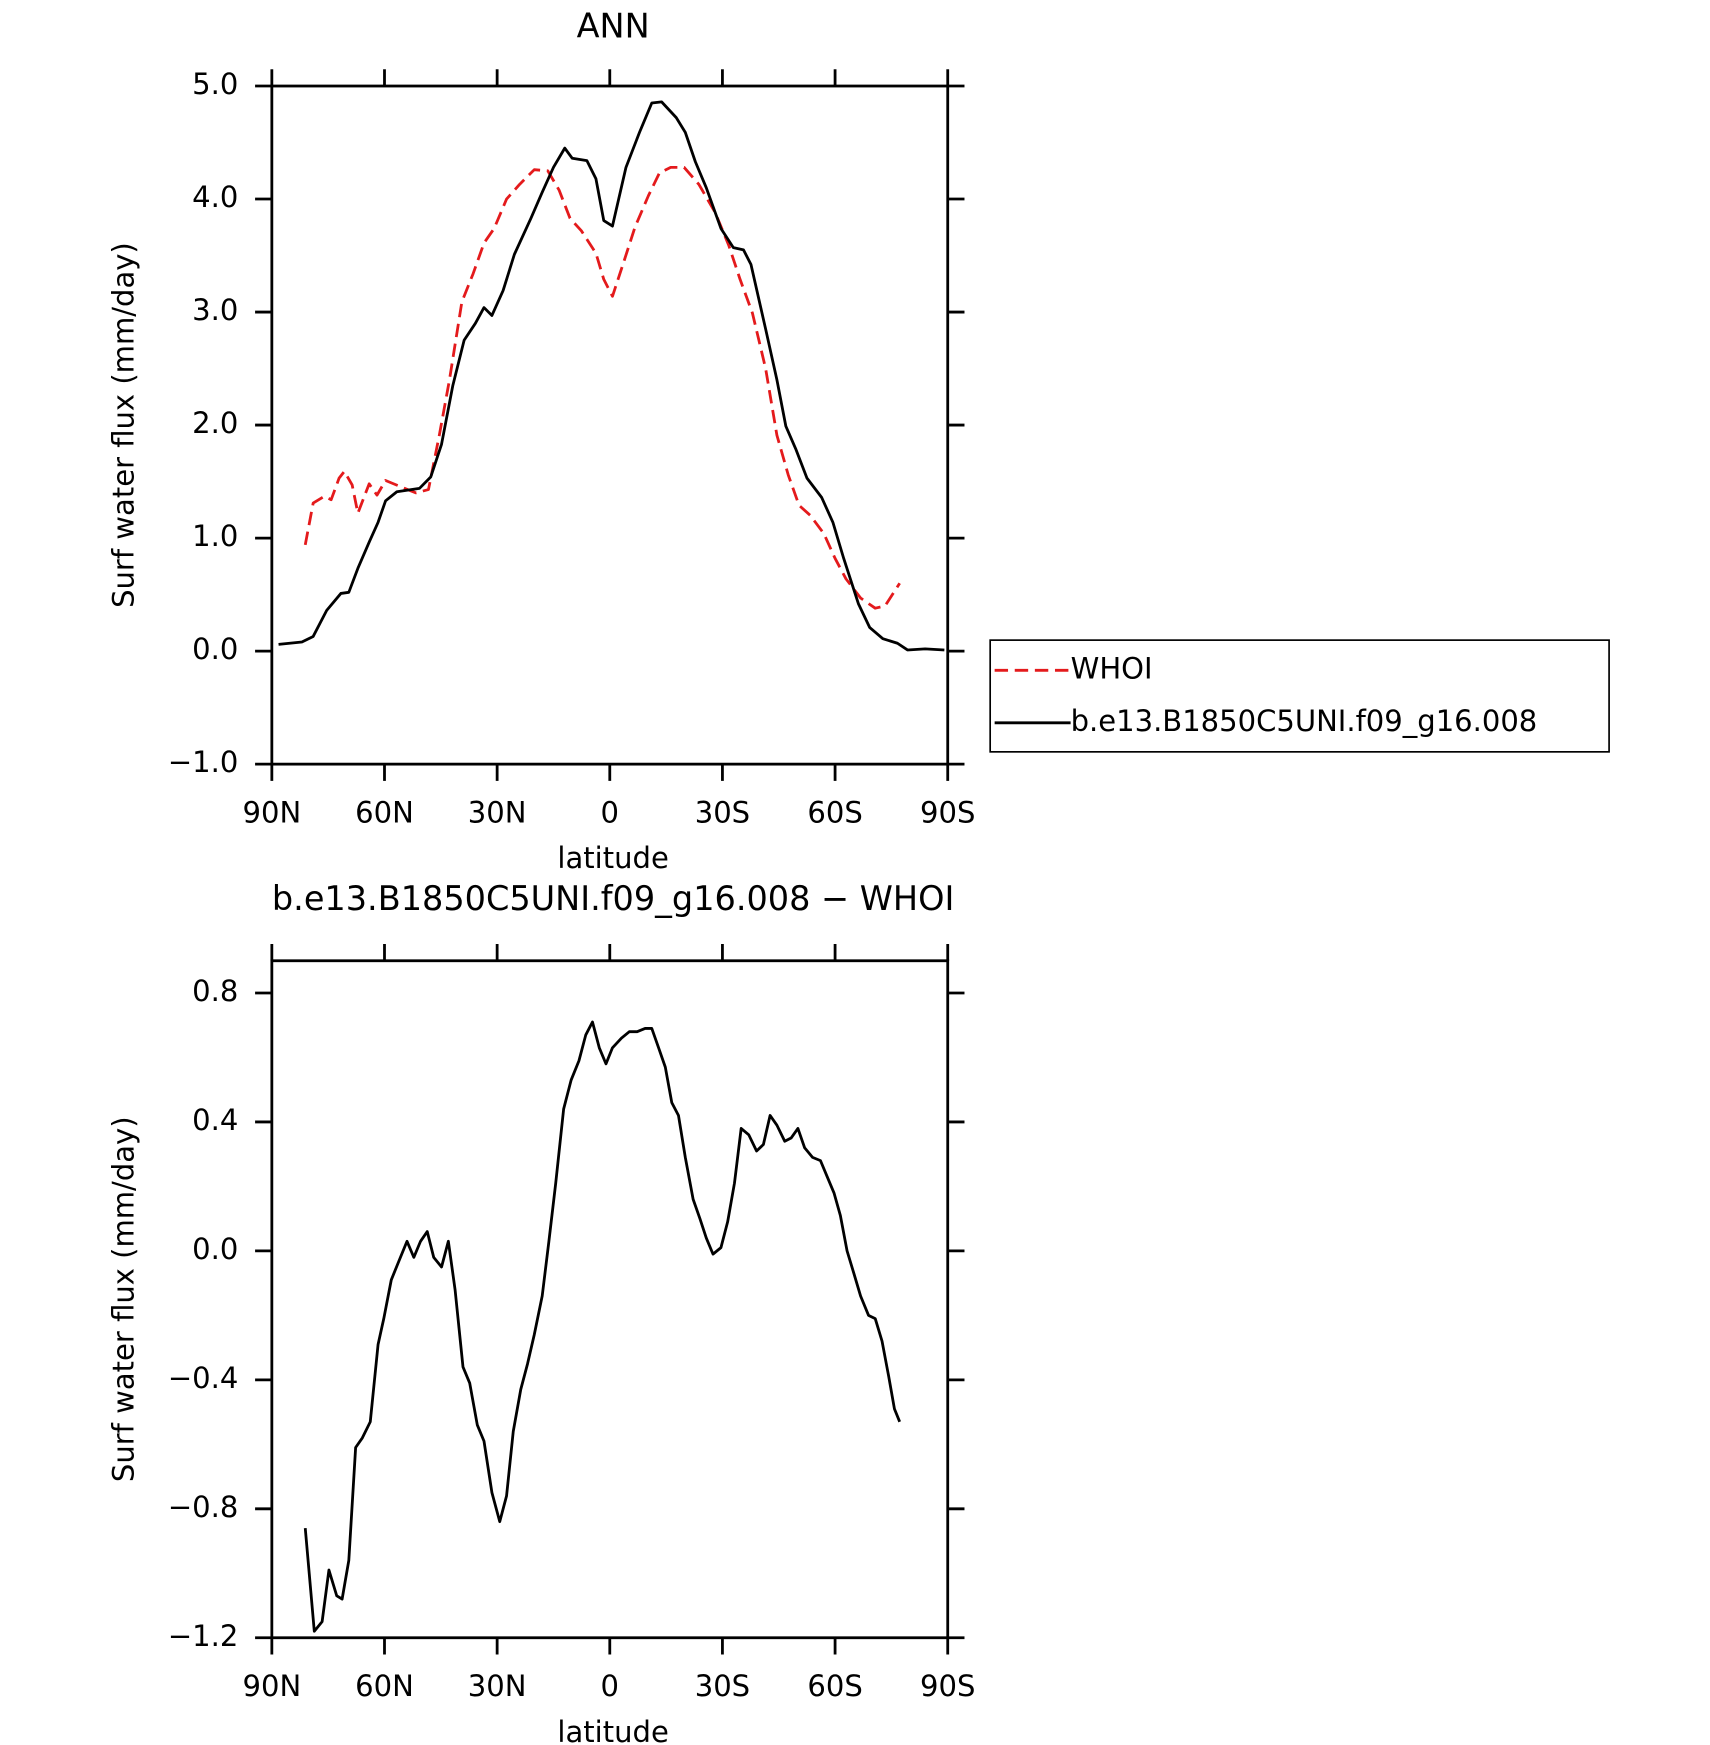 The height and width of the screenshot is (1745, 1710). What do you see at coordinates (215, 197) in the screenshot?
I see `y-tick-label: 4.0` at bounding box center [215, 197].